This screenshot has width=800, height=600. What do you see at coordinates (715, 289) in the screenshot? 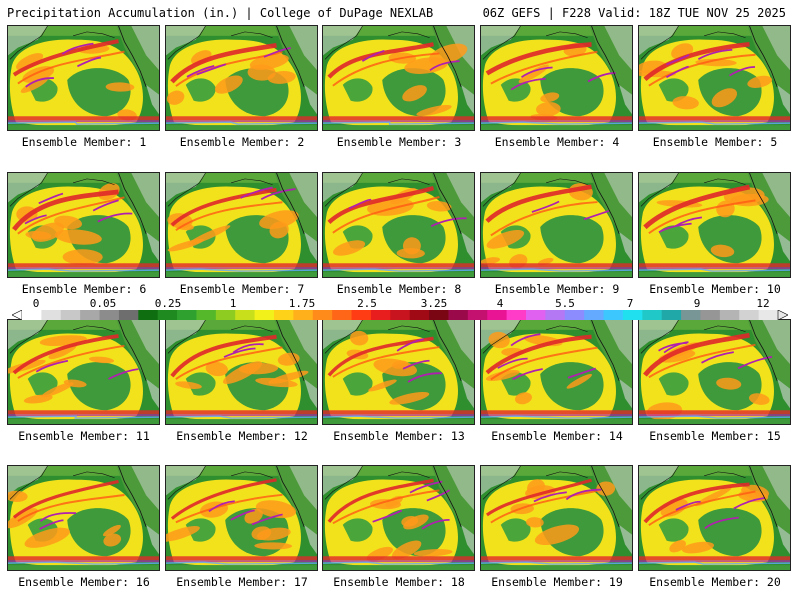
I see `ensemble-member-label: Ensemble Member: 10` at bounding box center [715, 289].